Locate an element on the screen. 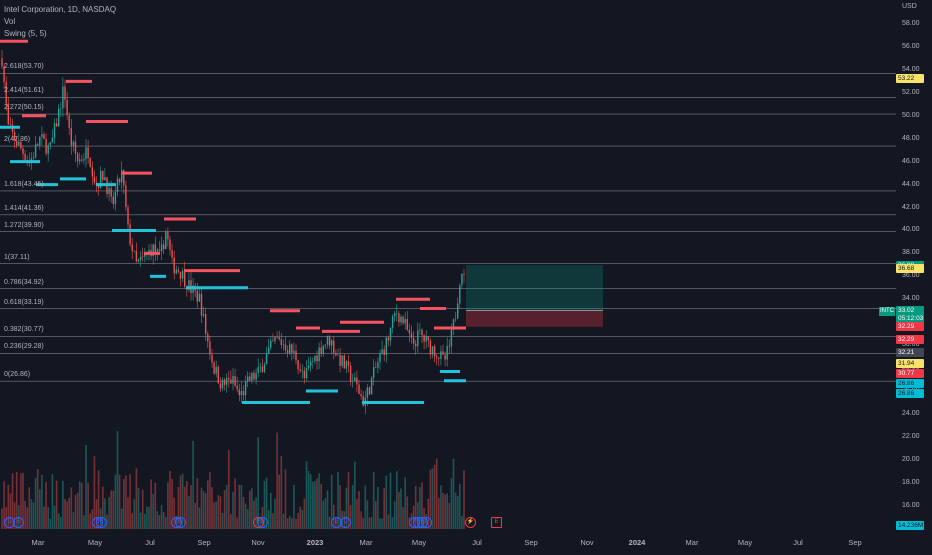  price-tick-label: 46.00 is located at coordinates (911, 161).